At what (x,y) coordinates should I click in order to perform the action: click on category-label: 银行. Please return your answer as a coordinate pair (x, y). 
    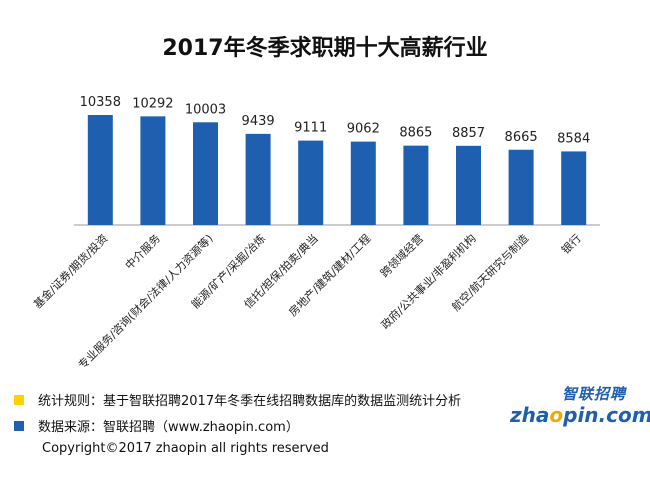
    Looking at the image, I should click on (570, 243).